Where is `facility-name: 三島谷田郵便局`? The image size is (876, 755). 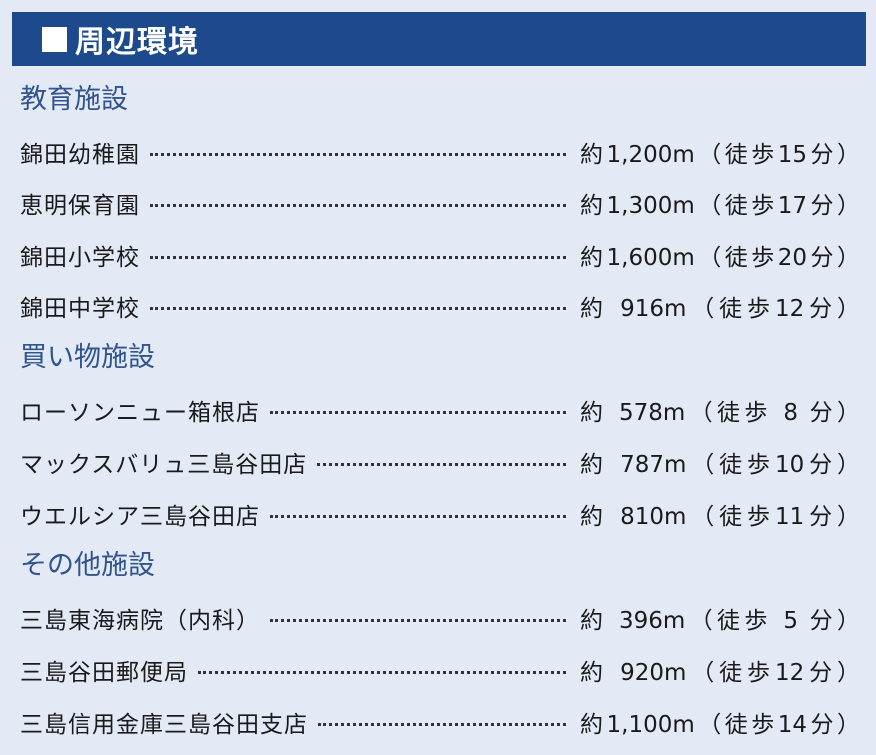 facility-name: 三島谷田郵便局 is located at coordinates (104, 673).